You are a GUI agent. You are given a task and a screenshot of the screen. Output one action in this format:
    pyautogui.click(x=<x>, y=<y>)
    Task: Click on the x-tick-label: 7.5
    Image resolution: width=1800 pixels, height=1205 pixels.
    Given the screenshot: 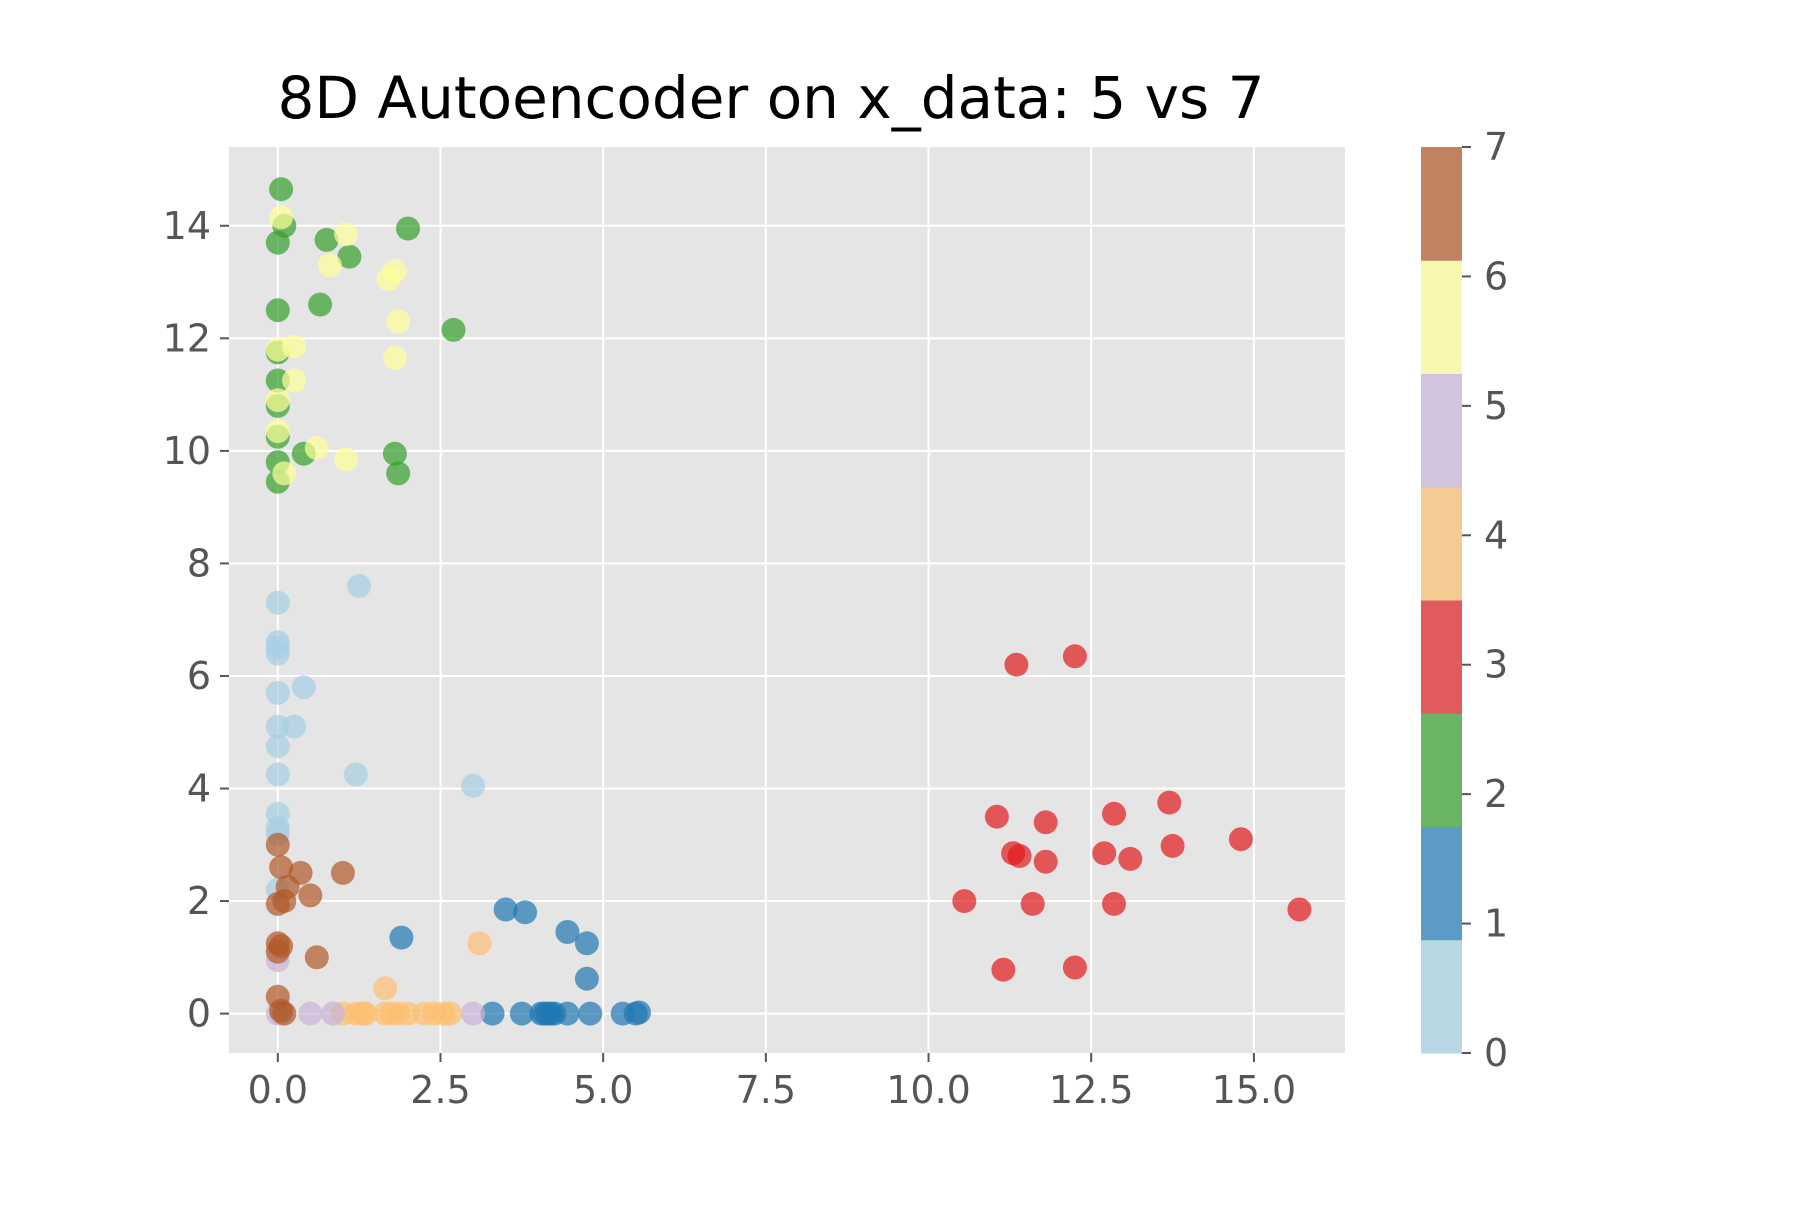 What is the action you would take?
    pyautogui.click(x=766, y=1090)
    